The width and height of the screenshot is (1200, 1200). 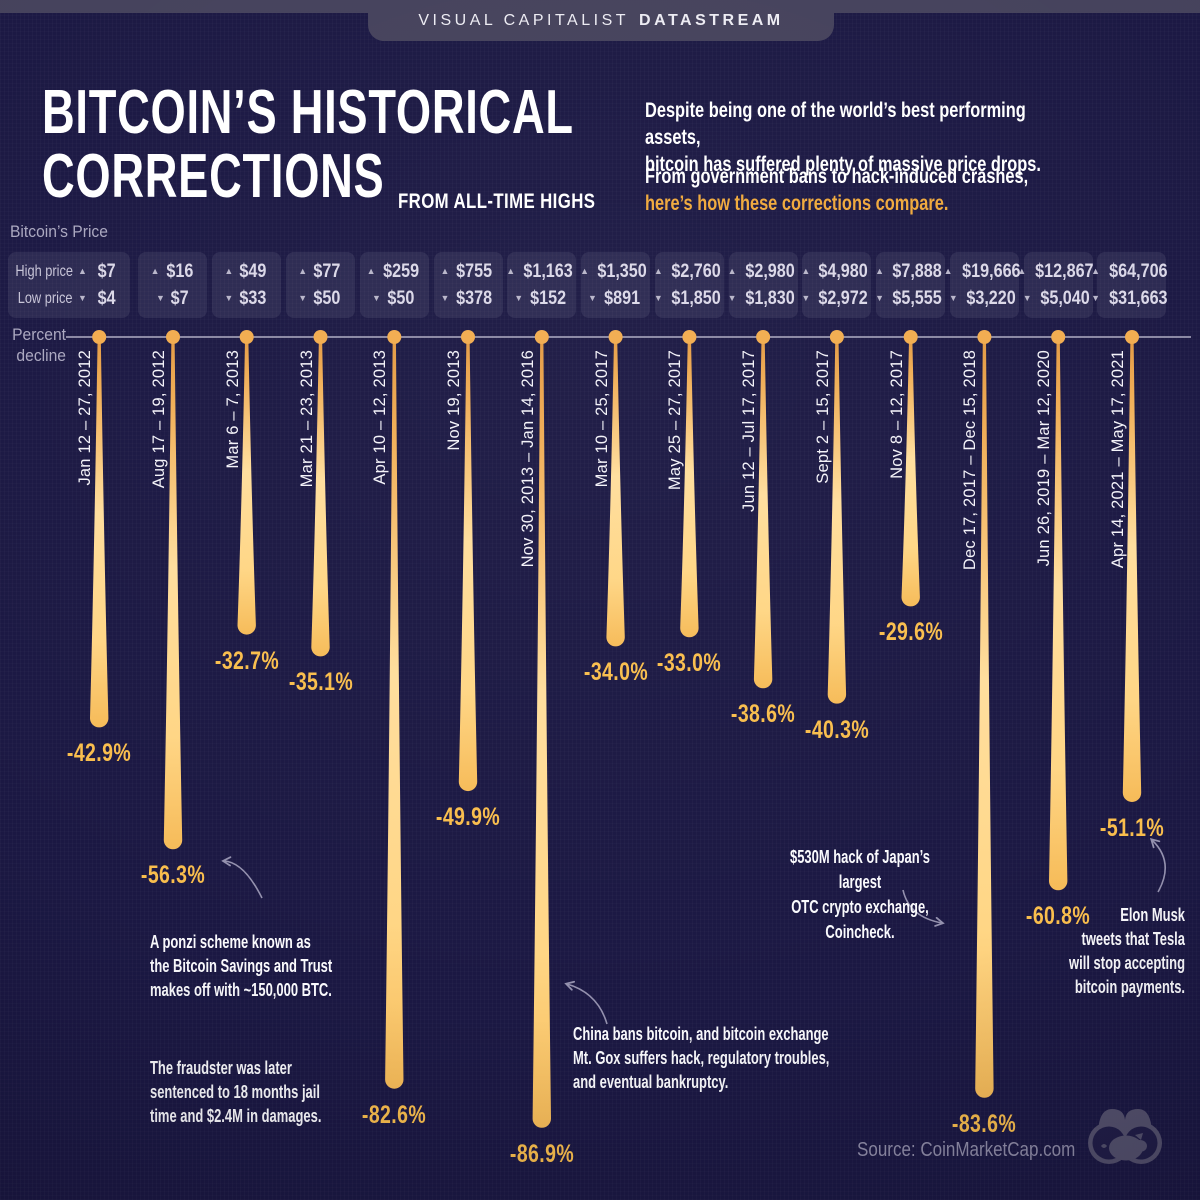 I want to click on high-price-row: High price ▲ $7, so click(x=69, y=271).